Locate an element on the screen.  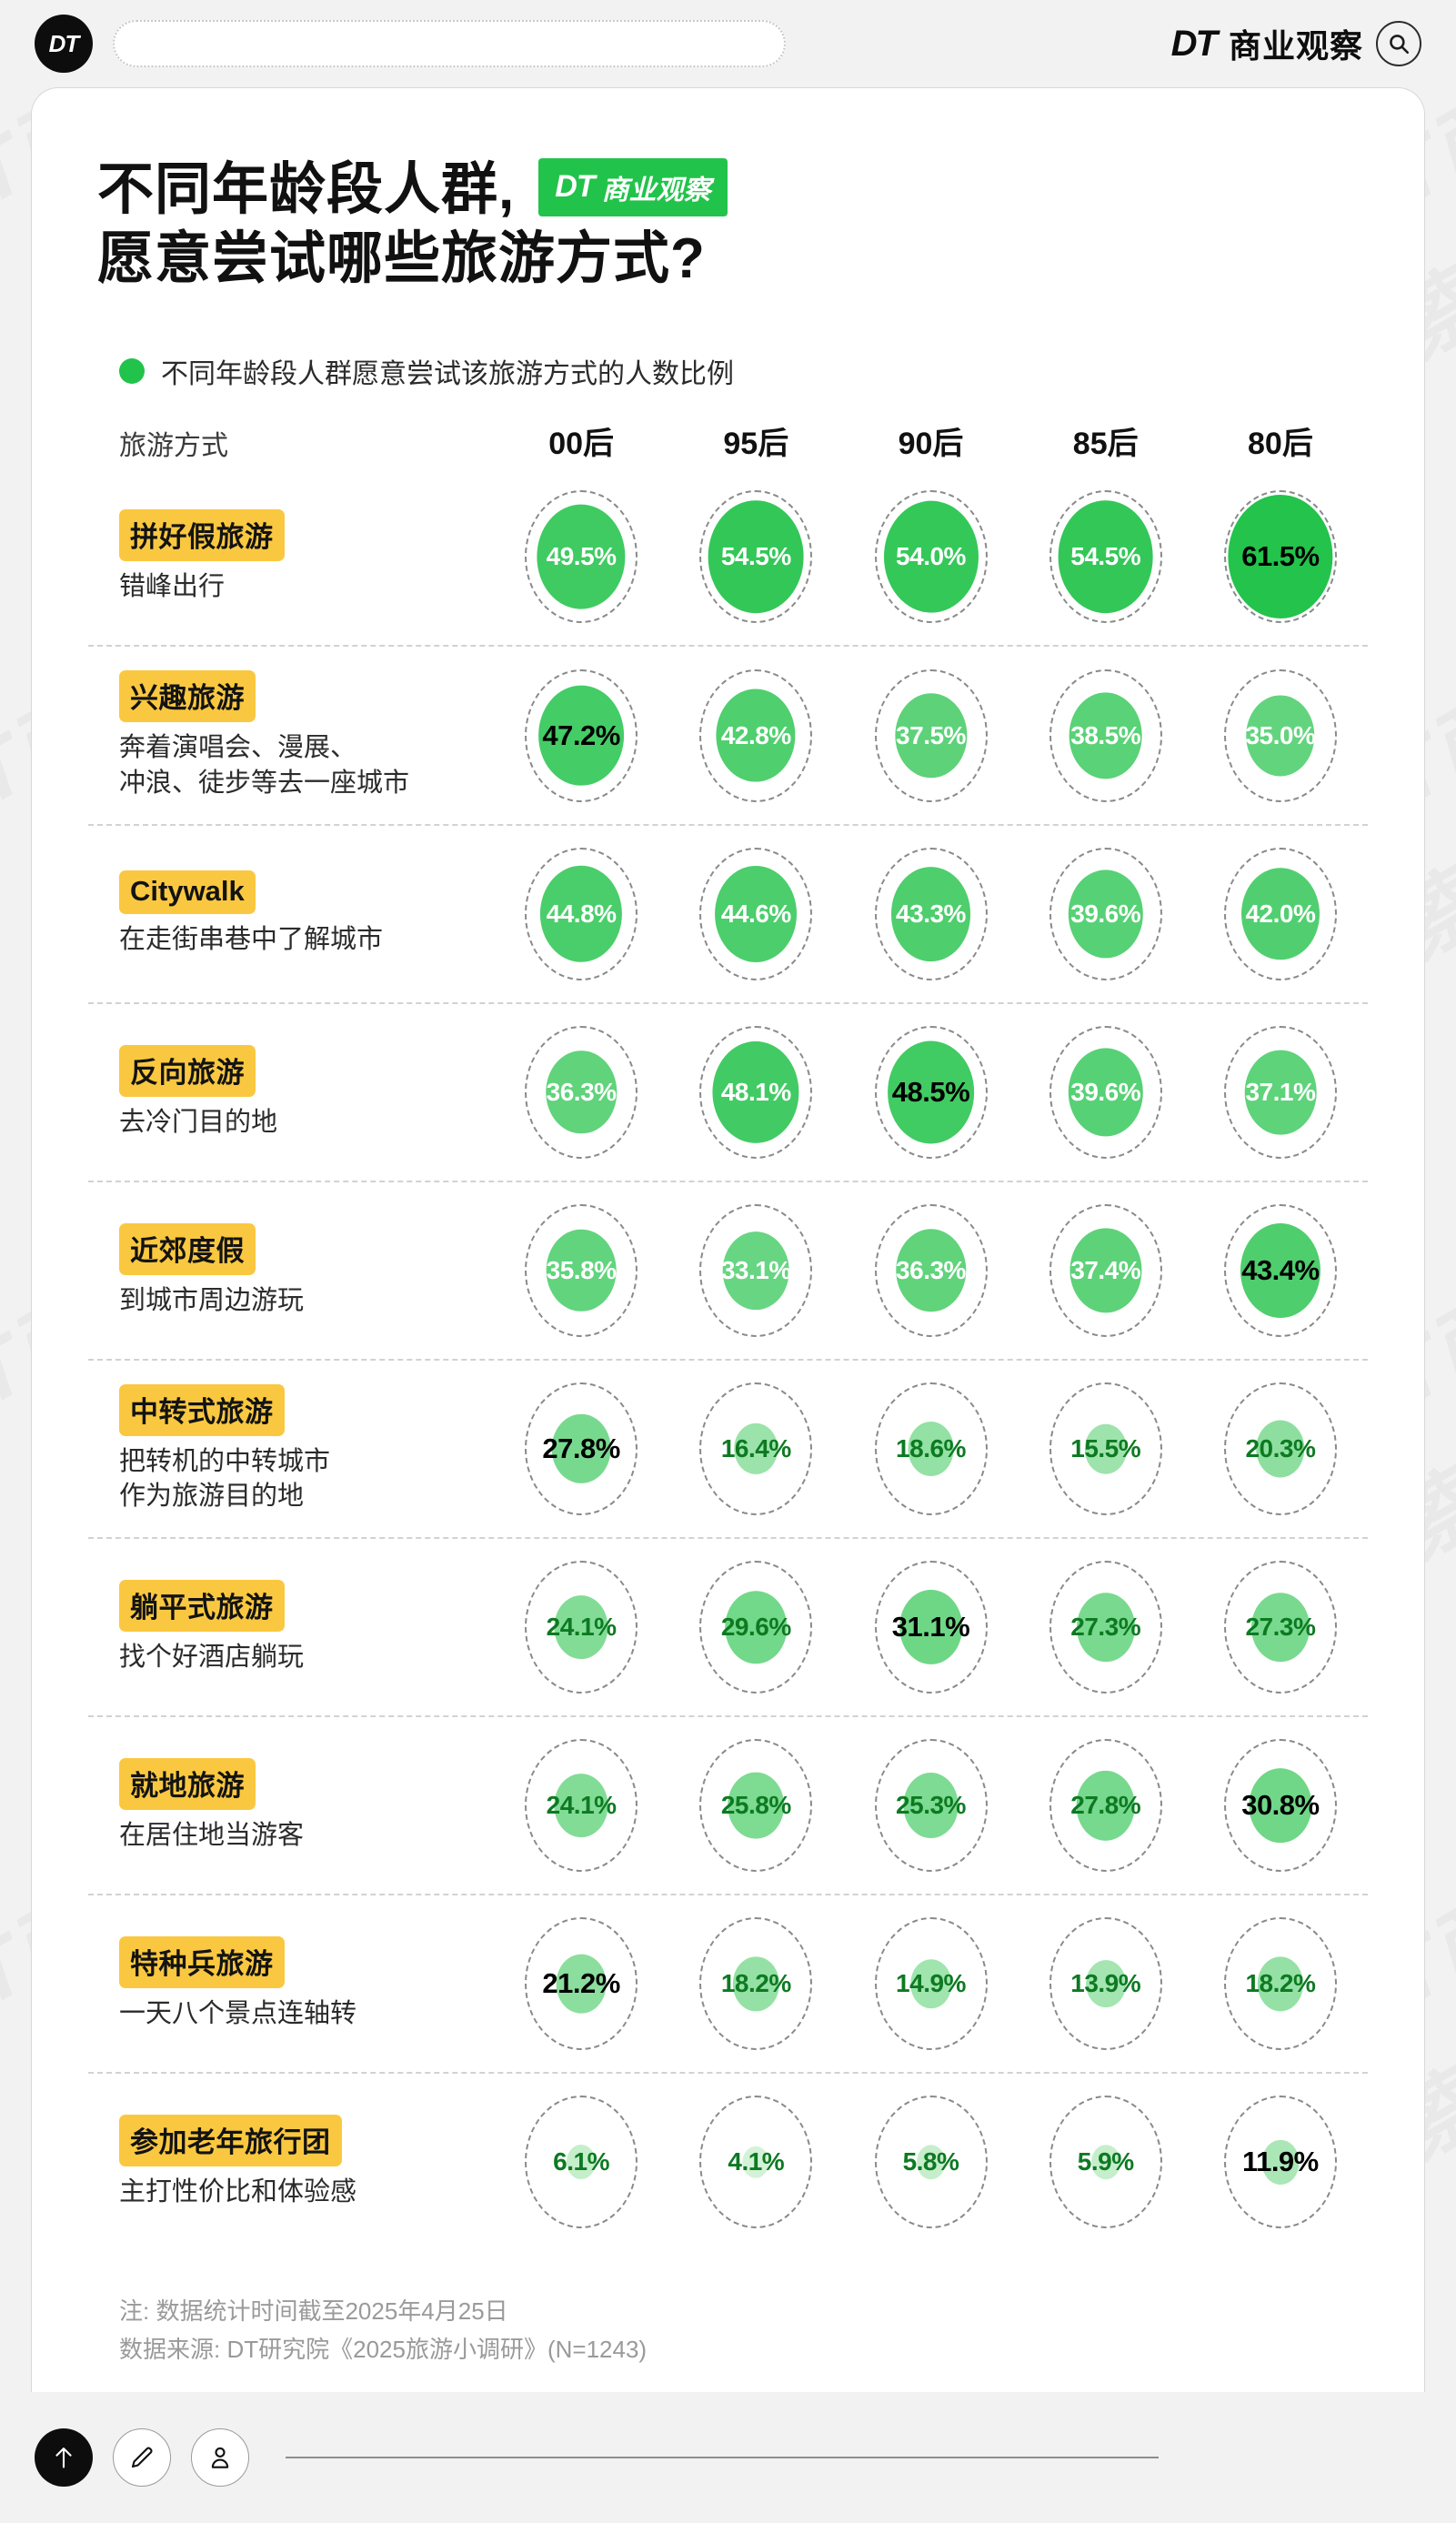
data-cell: 24.1% is located at coordinates (581, 1627).